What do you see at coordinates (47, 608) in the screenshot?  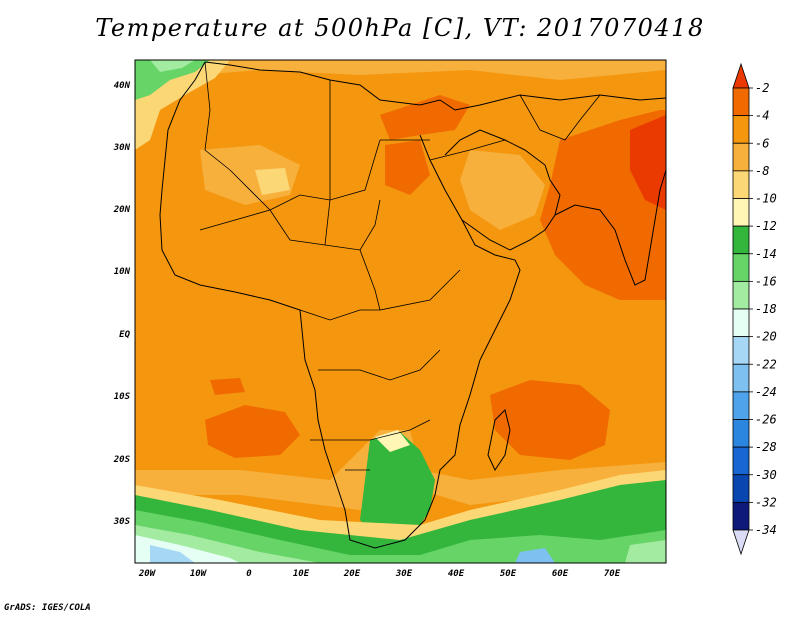 I see `footer-credit: GrADS: IGES/COLA` at bounding box center [47, 608].